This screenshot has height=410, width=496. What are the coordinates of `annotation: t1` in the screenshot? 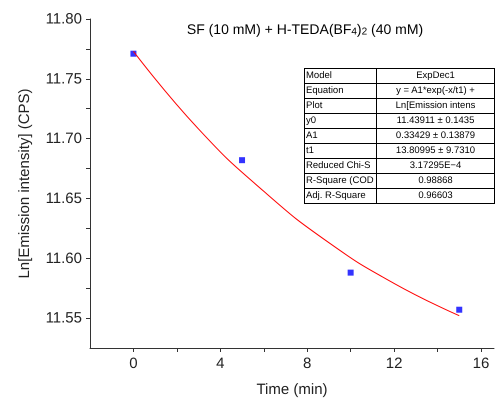 It's located at (340, 151).